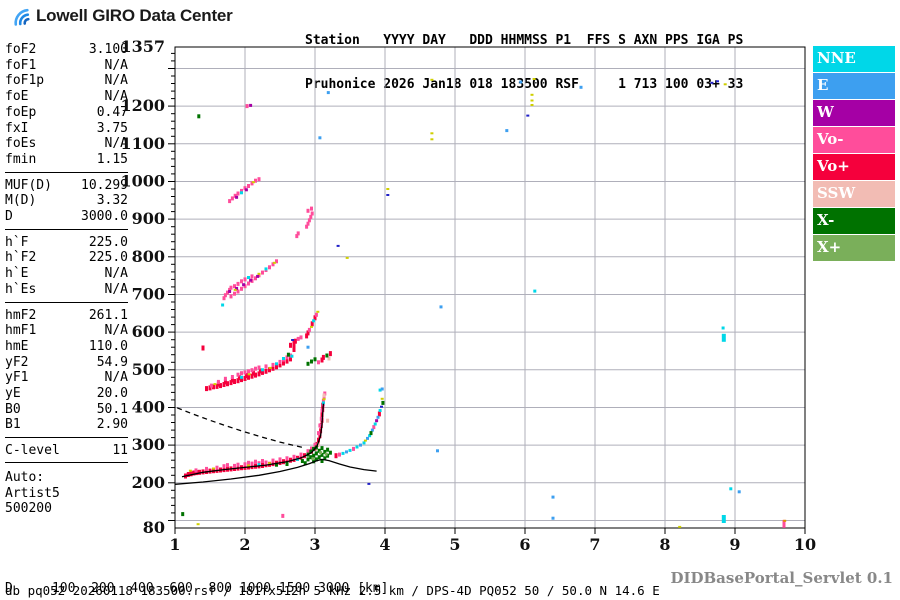 The image size is (900, 600). Describe the element at coordinates (66, 50) in the screenshot. I see `parameter-row: foF2 3.100` at that location.